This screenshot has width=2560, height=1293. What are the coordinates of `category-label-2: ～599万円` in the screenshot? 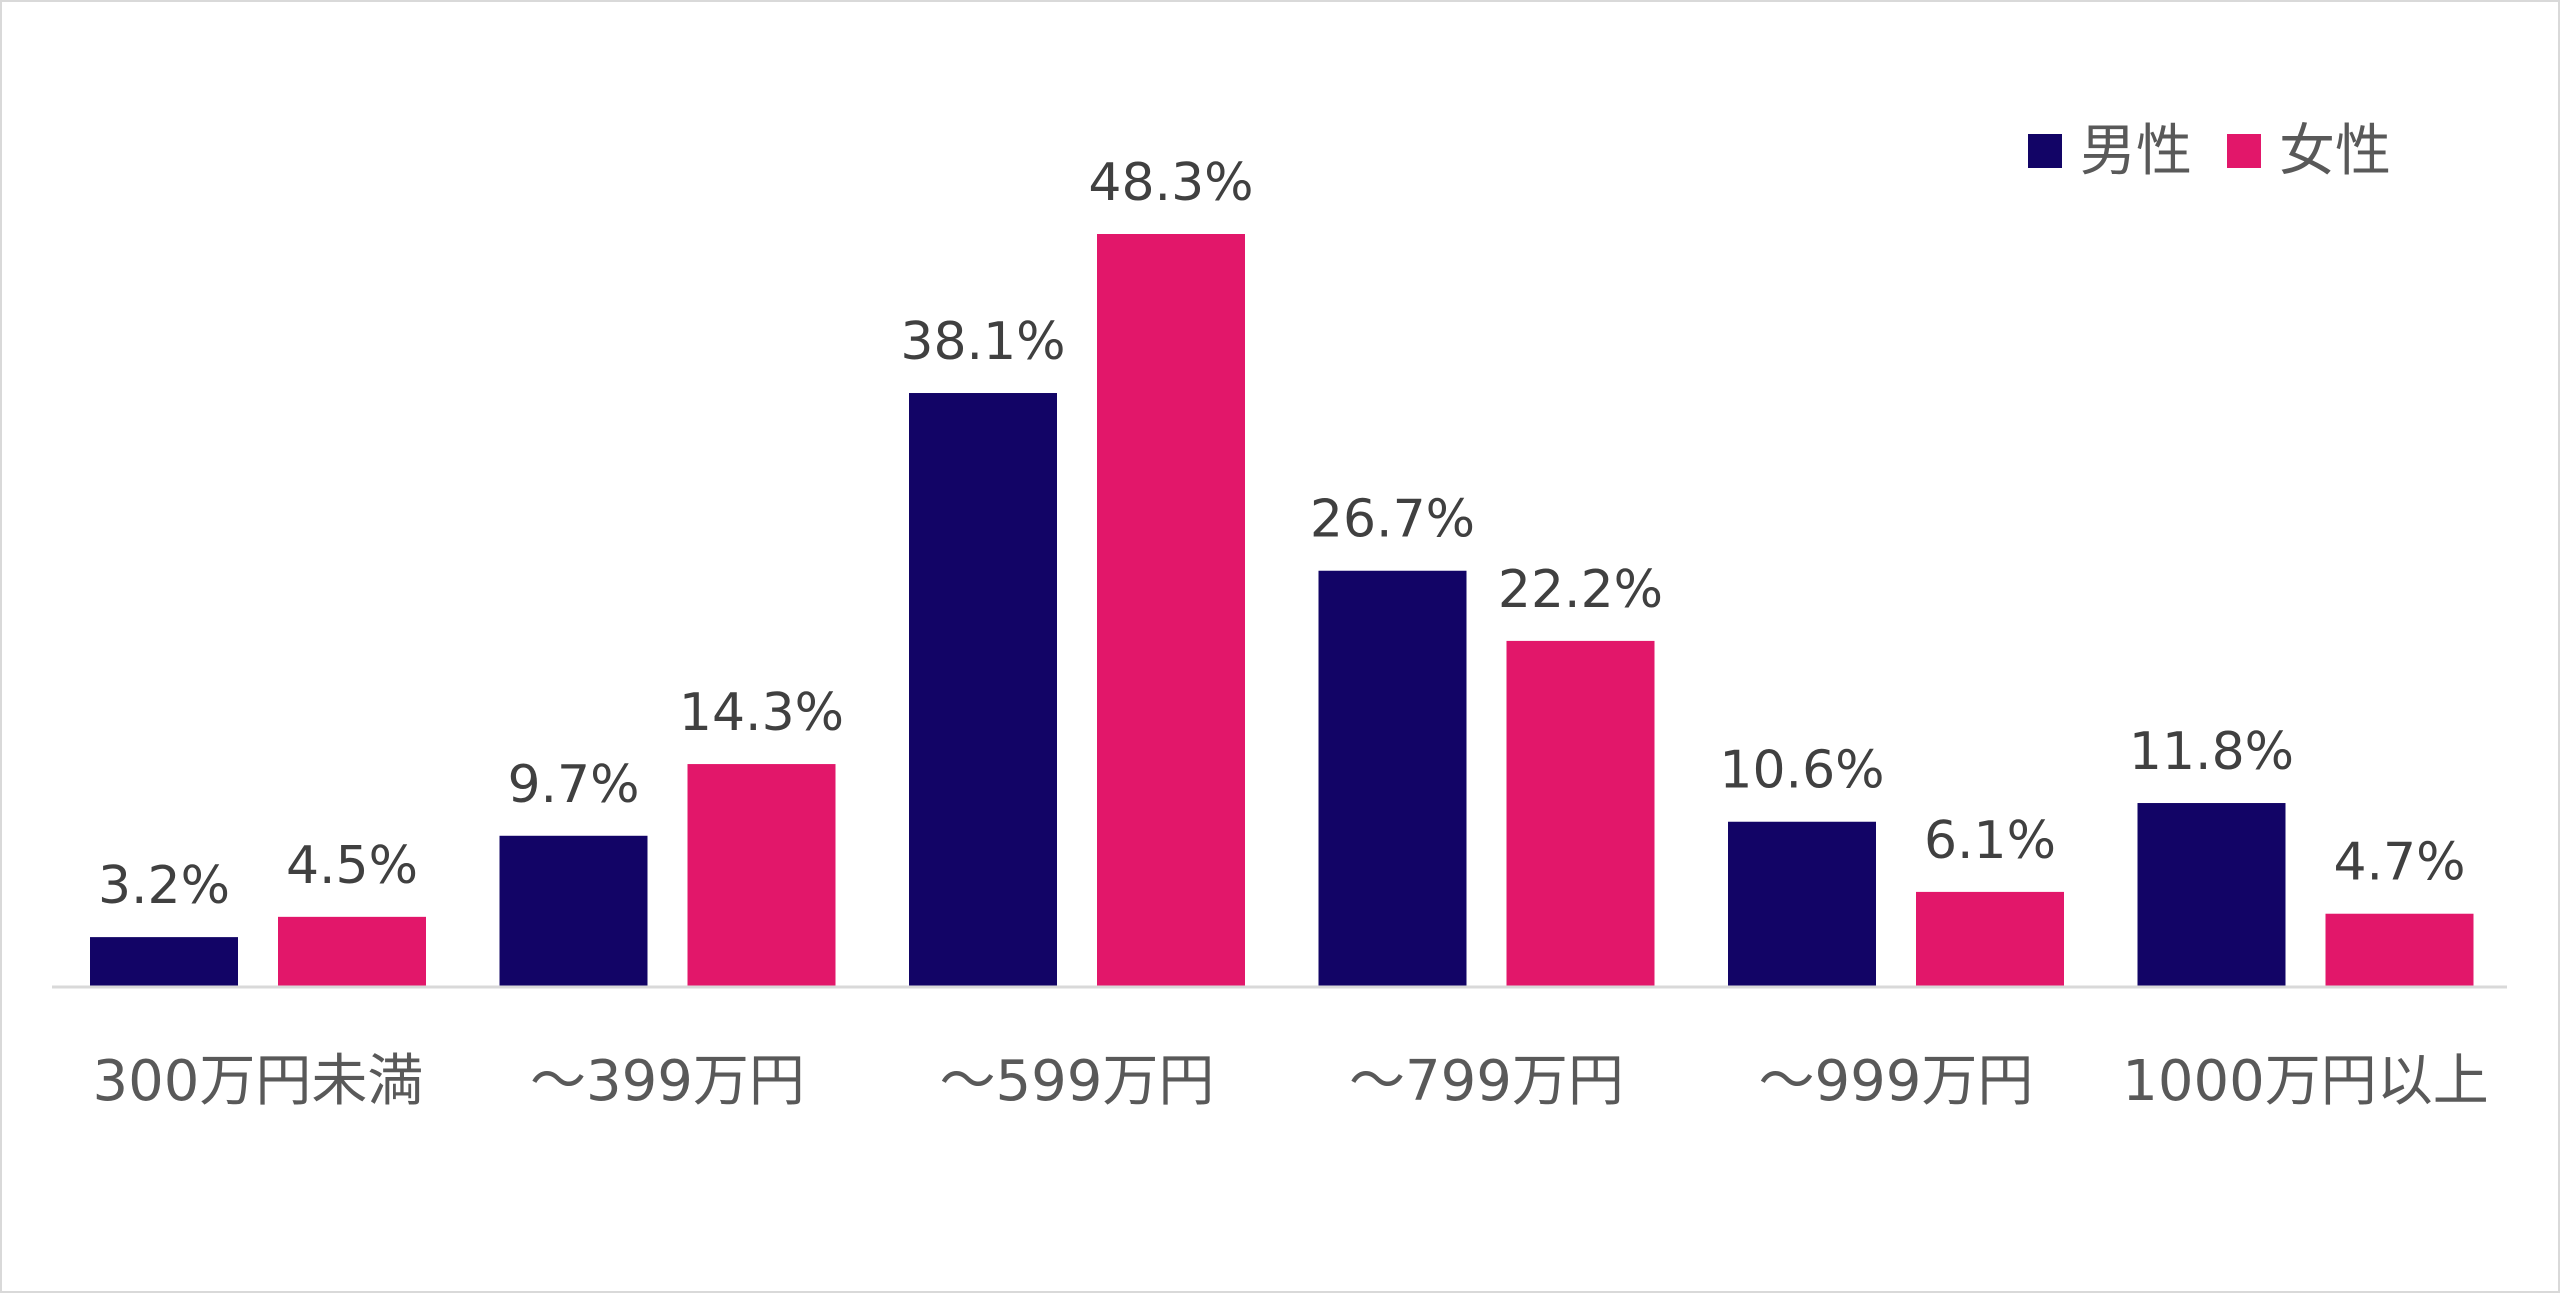 It's located at (1077, 1081).